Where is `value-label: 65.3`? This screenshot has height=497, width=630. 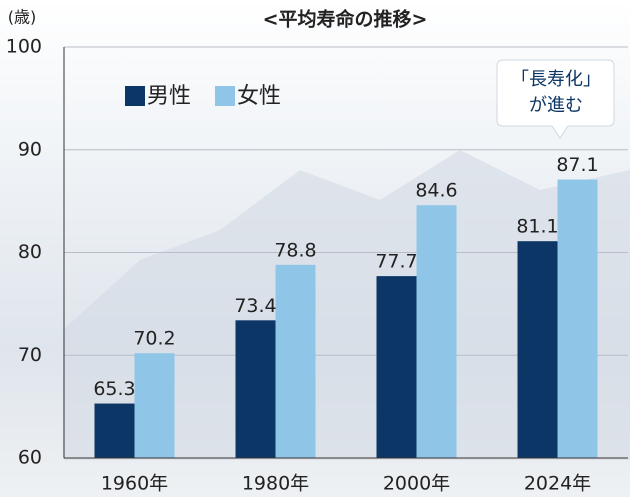
value-label: 65.3 is located at coordinates (114, 389).